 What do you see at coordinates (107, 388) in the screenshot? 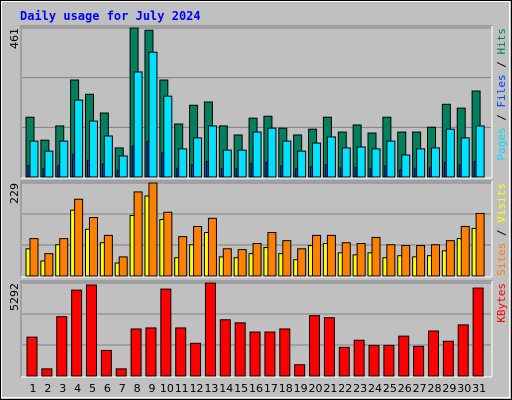
I see `x-tick-label: 6` at bounding box center [107, 388].